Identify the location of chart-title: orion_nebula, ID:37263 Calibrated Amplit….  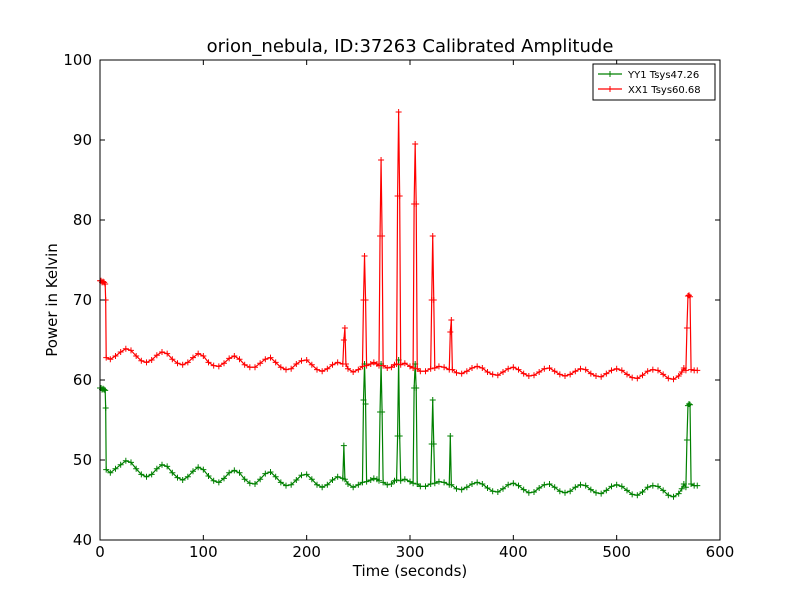
(410, 46).